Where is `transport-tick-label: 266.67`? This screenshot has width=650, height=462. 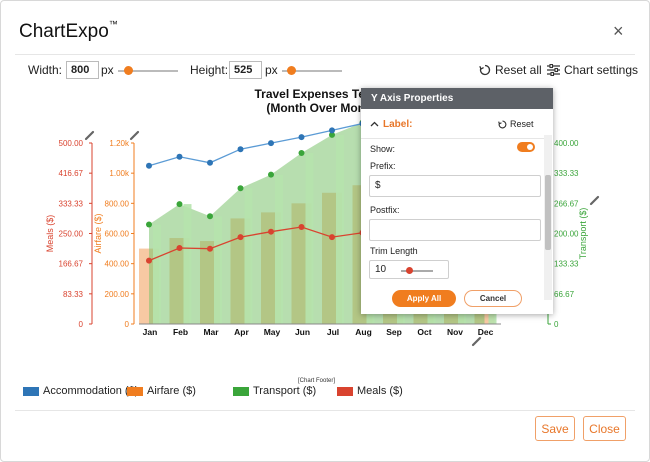
transport-tick-label: 266.67 is located at coordinates (566, 203).